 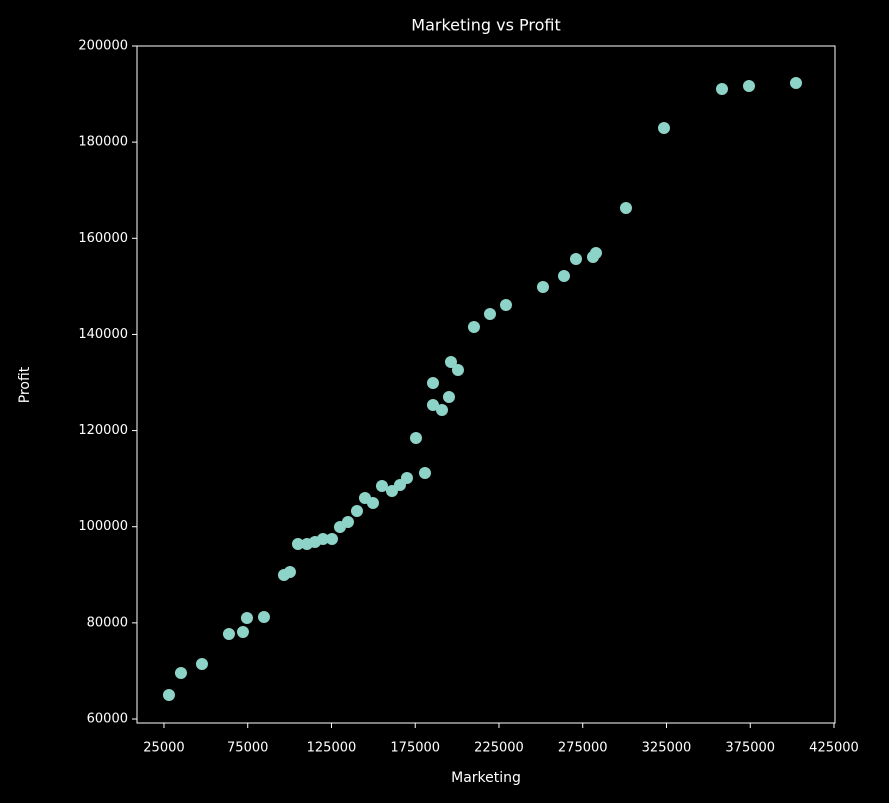 I want to click on x-tick-label: 175000, so click(x=415, y=748).